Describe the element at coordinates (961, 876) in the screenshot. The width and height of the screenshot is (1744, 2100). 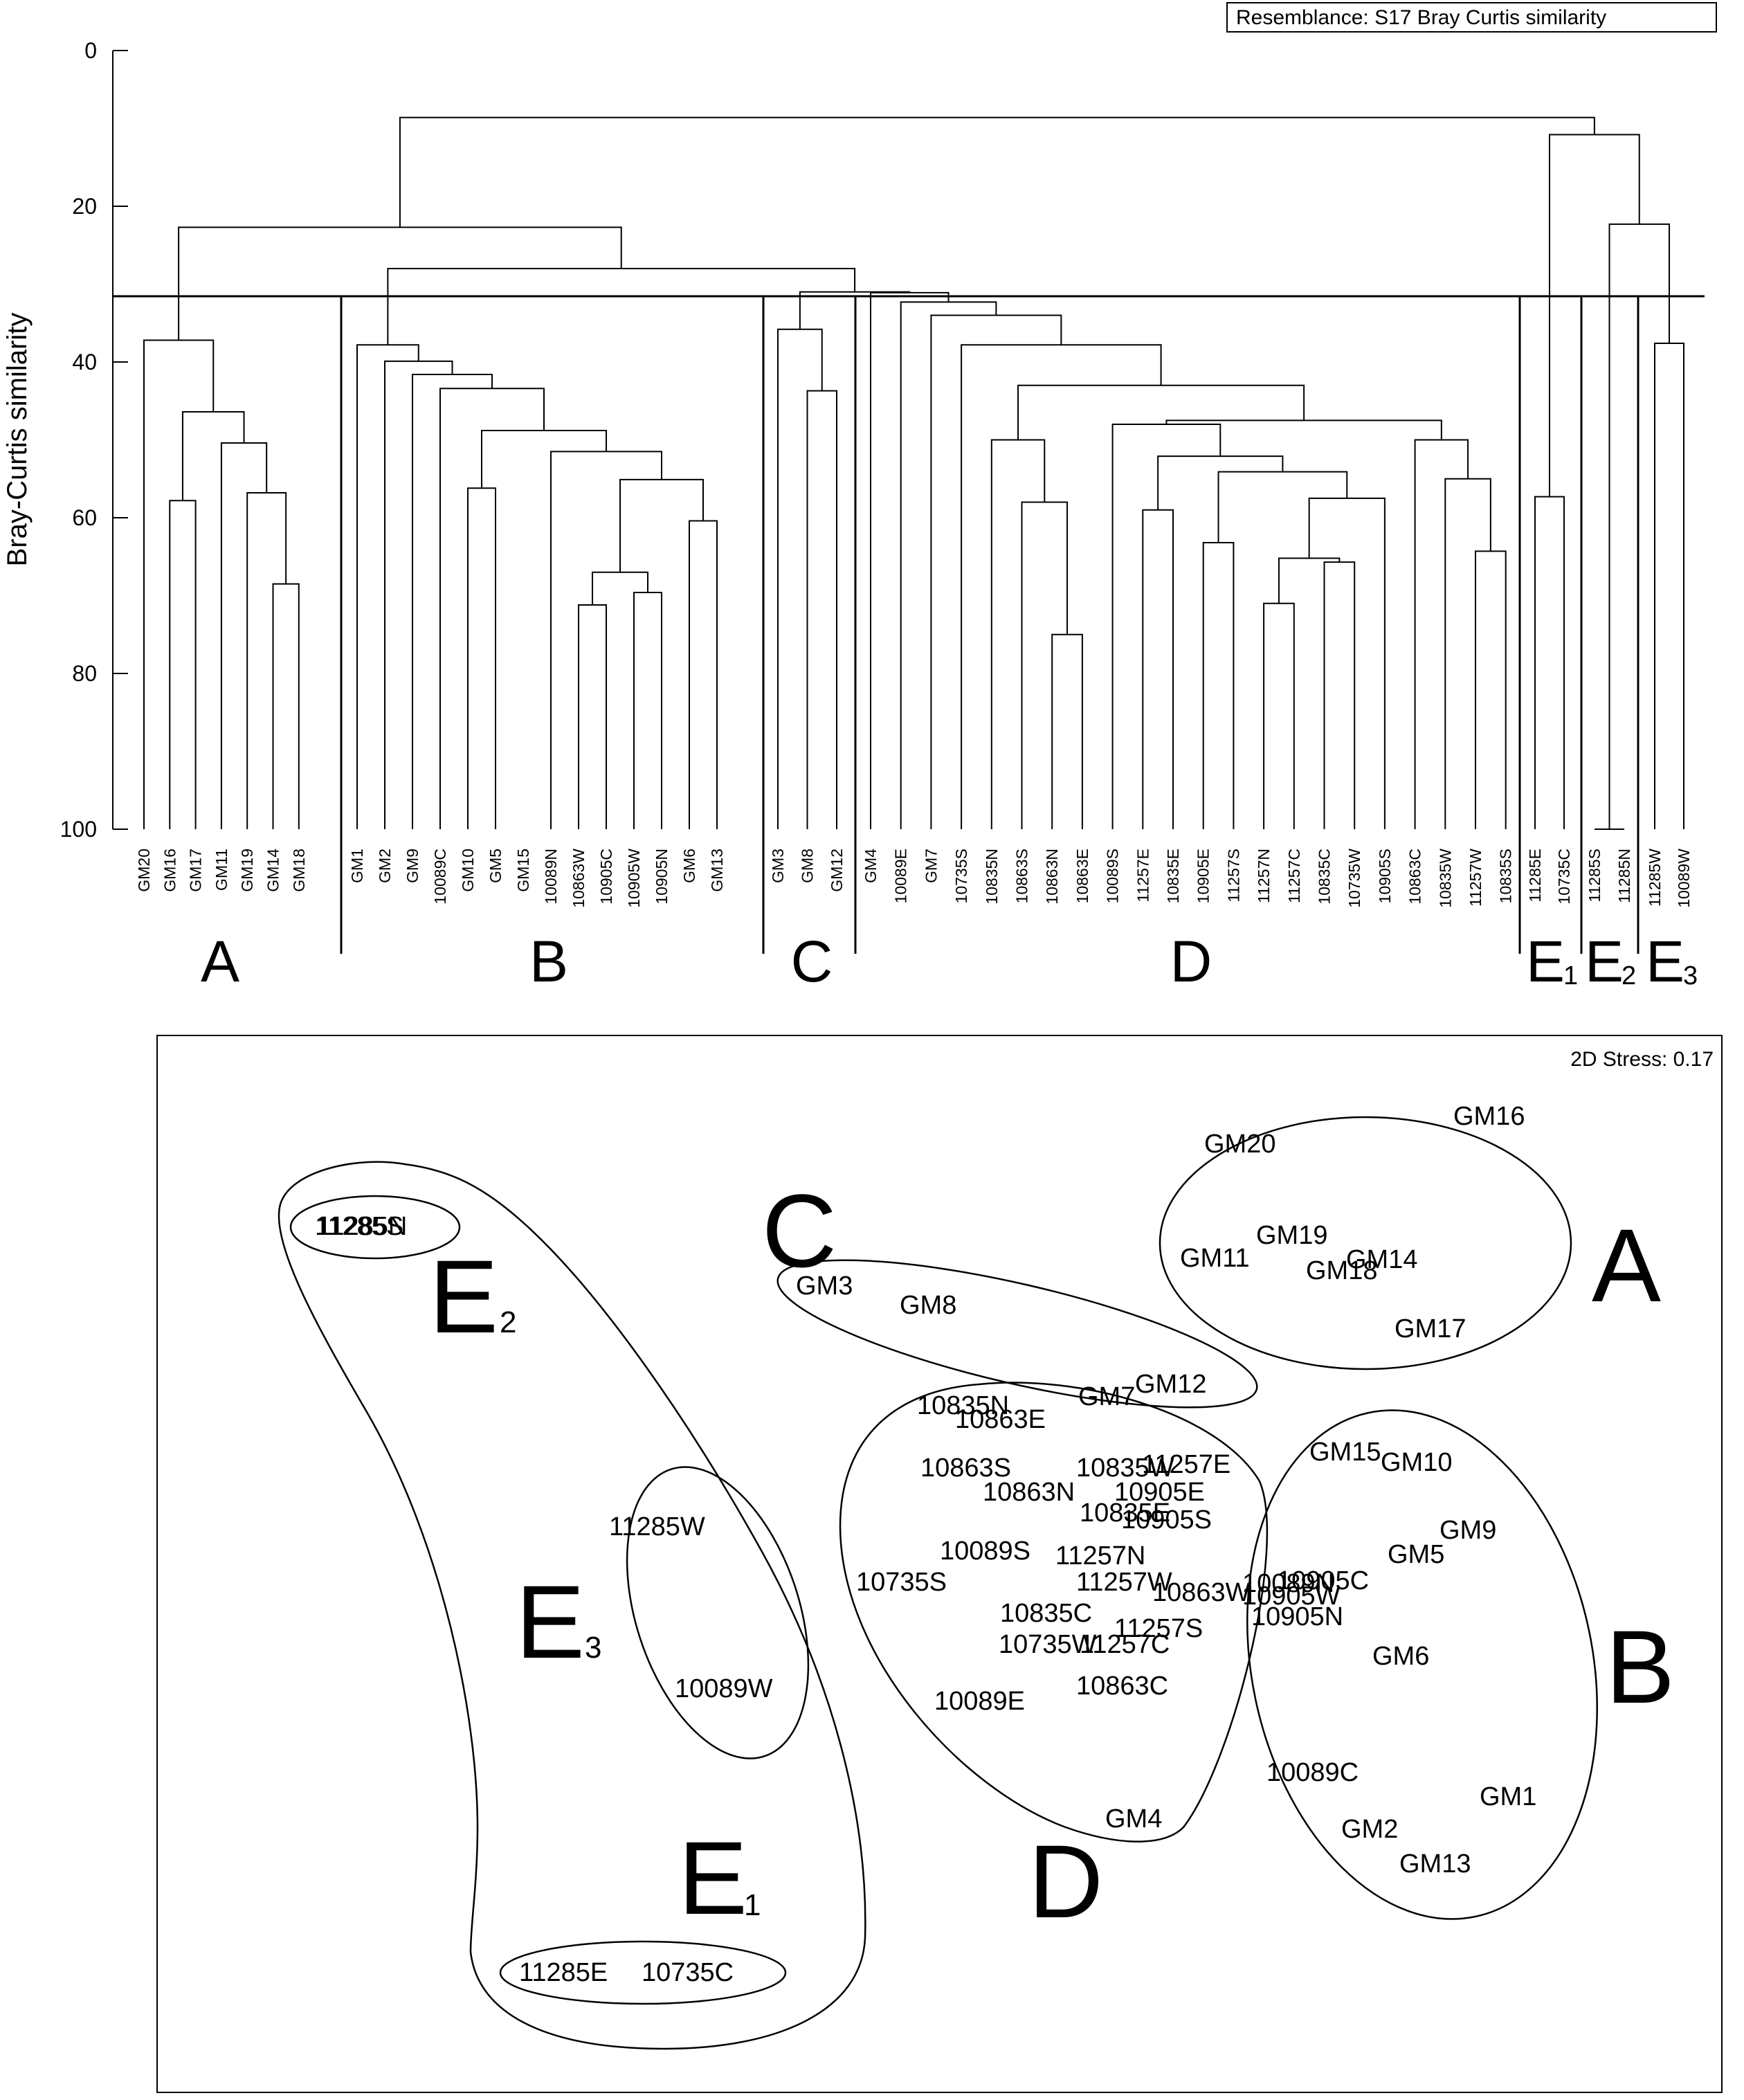
I see `leaf-label-10735s: 10735S` at that location.